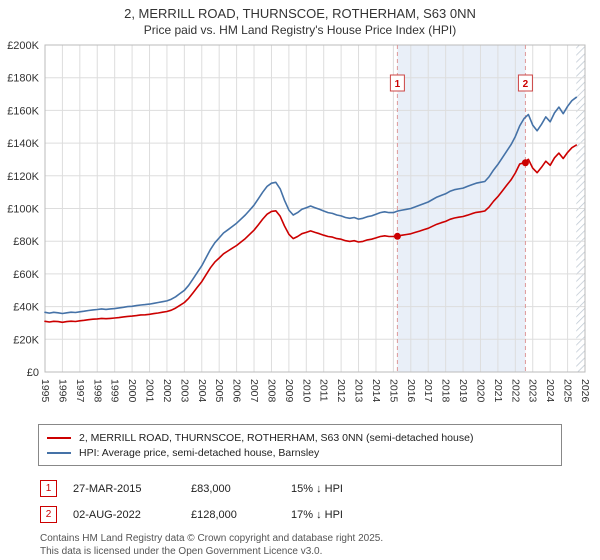 The width and height of the screenshot is (600, 560). I want to click on svg-text: 2012, so click(341, 391).